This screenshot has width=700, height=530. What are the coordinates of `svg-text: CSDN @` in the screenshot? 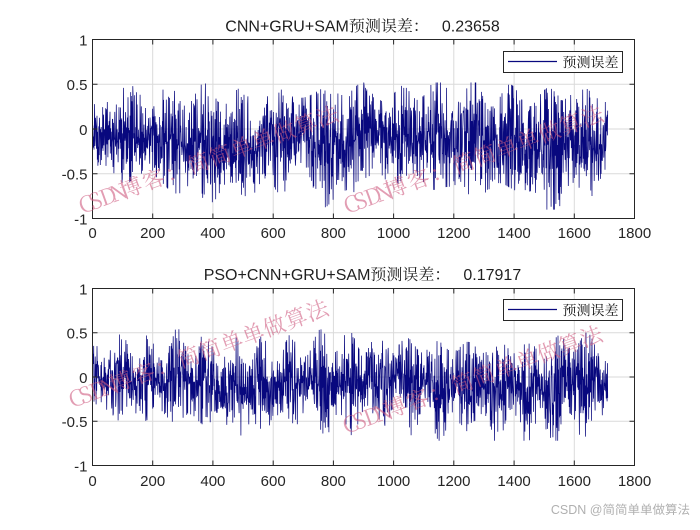 It's located at (577, 510).